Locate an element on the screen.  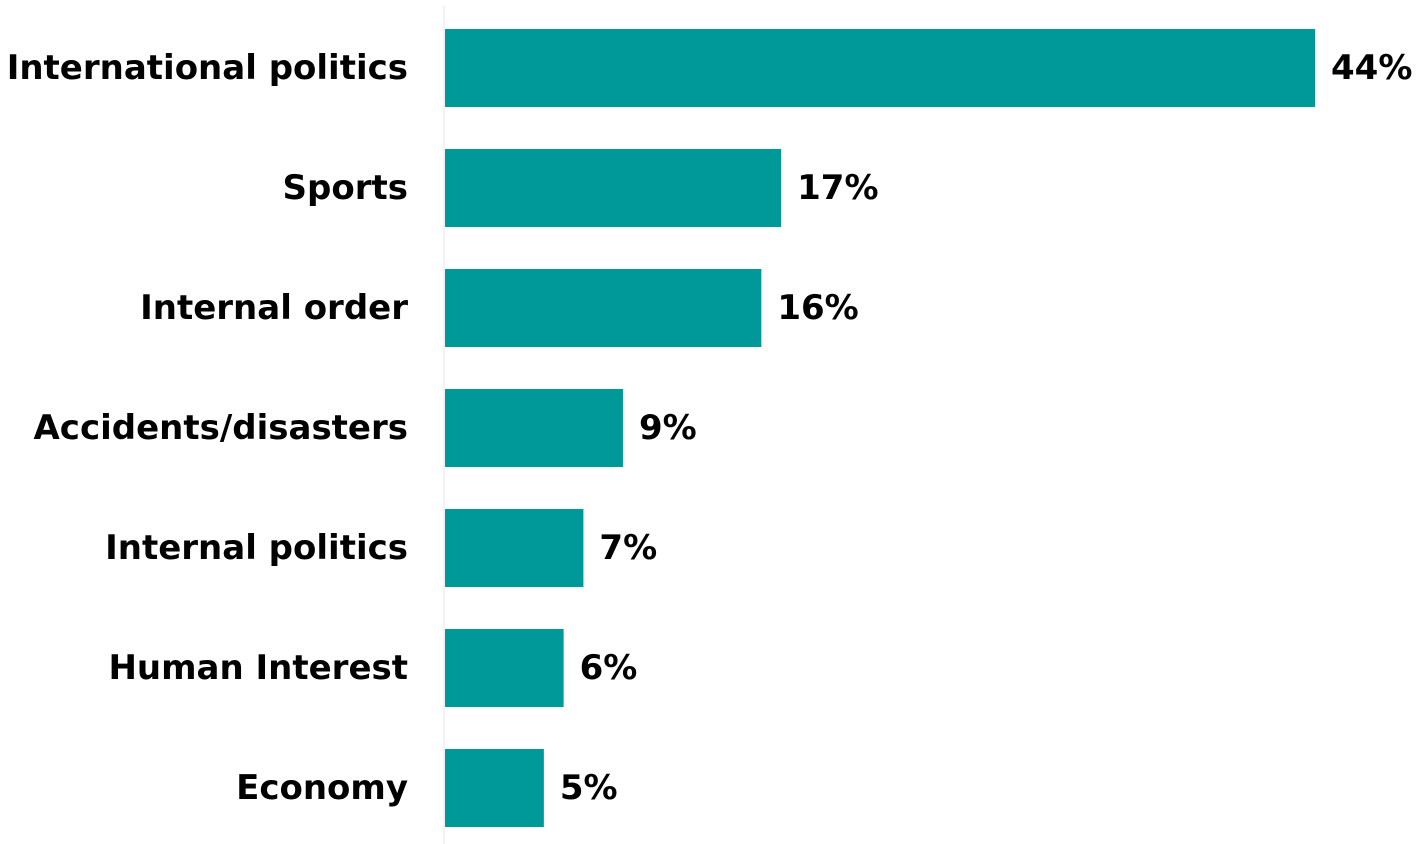
value-label: 16% is located at coordinates (817, 308).